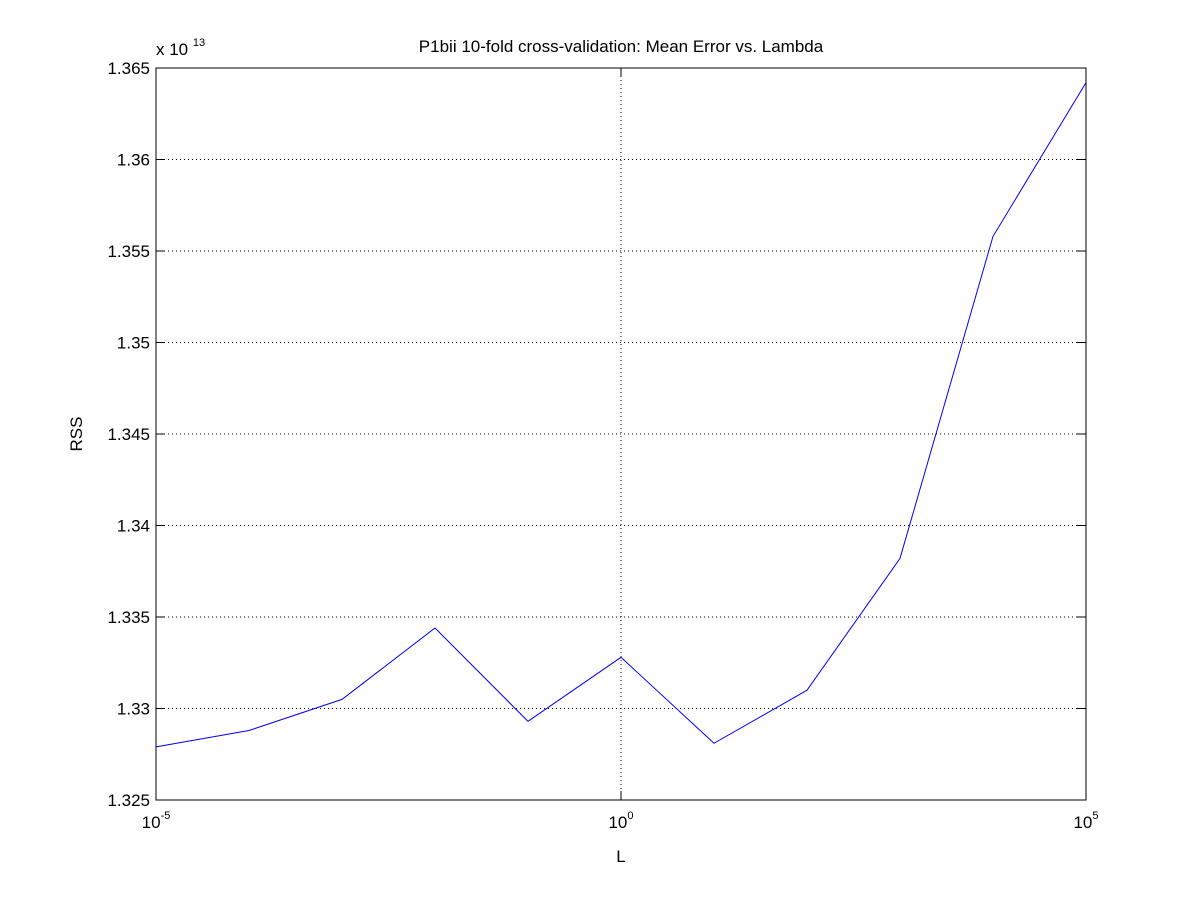  Describe the element at coordinates (199, 43) in the screenshot. I see `y-exponent-power: 13` at that location.